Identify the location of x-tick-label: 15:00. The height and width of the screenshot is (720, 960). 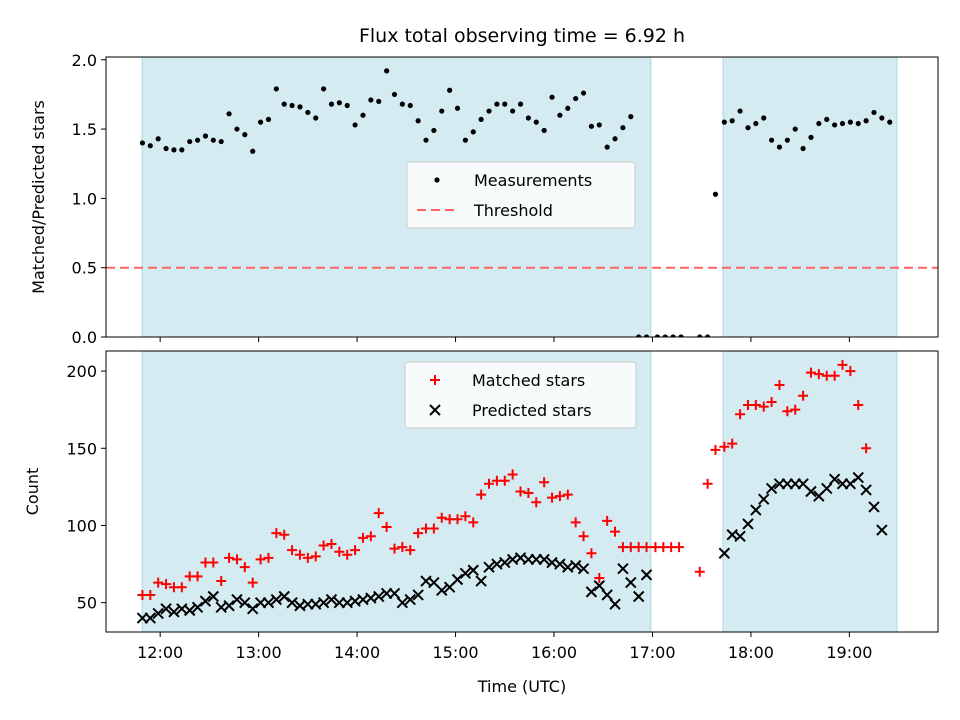
(455, 652).